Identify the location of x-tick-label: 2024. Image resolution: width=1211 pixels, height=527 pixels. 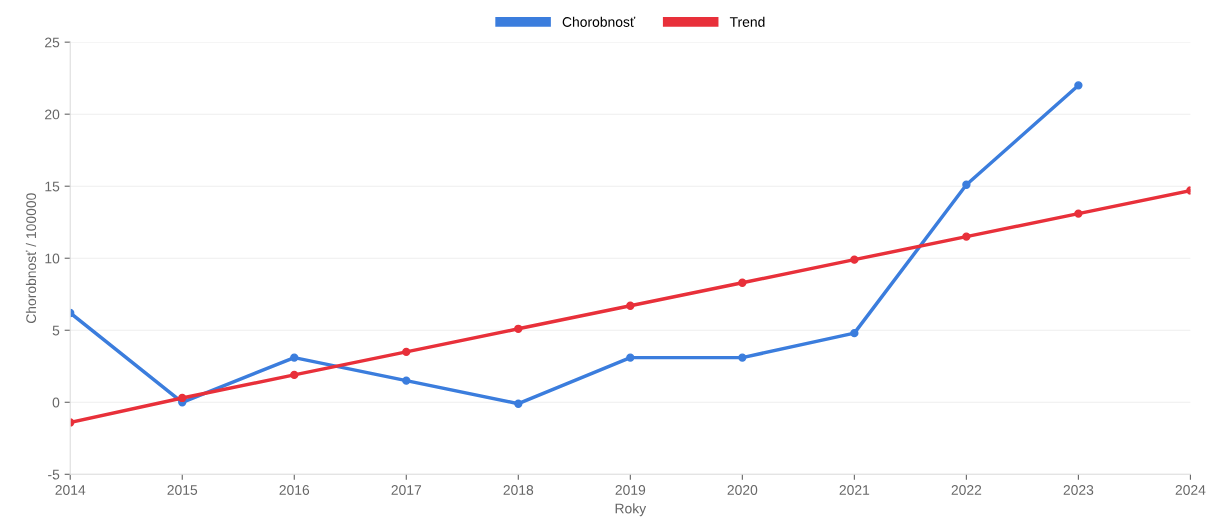
(1190, 490).